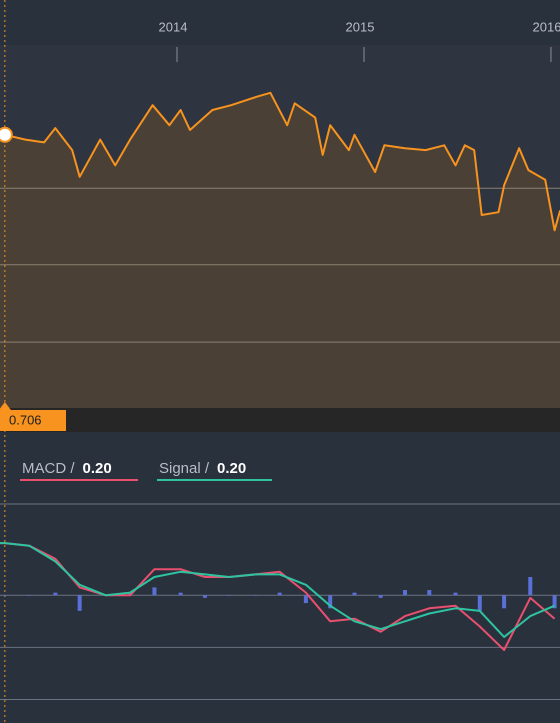 This screenshot has height=723, width=560. I want to click on cursor-label-box, so click(33, 420).